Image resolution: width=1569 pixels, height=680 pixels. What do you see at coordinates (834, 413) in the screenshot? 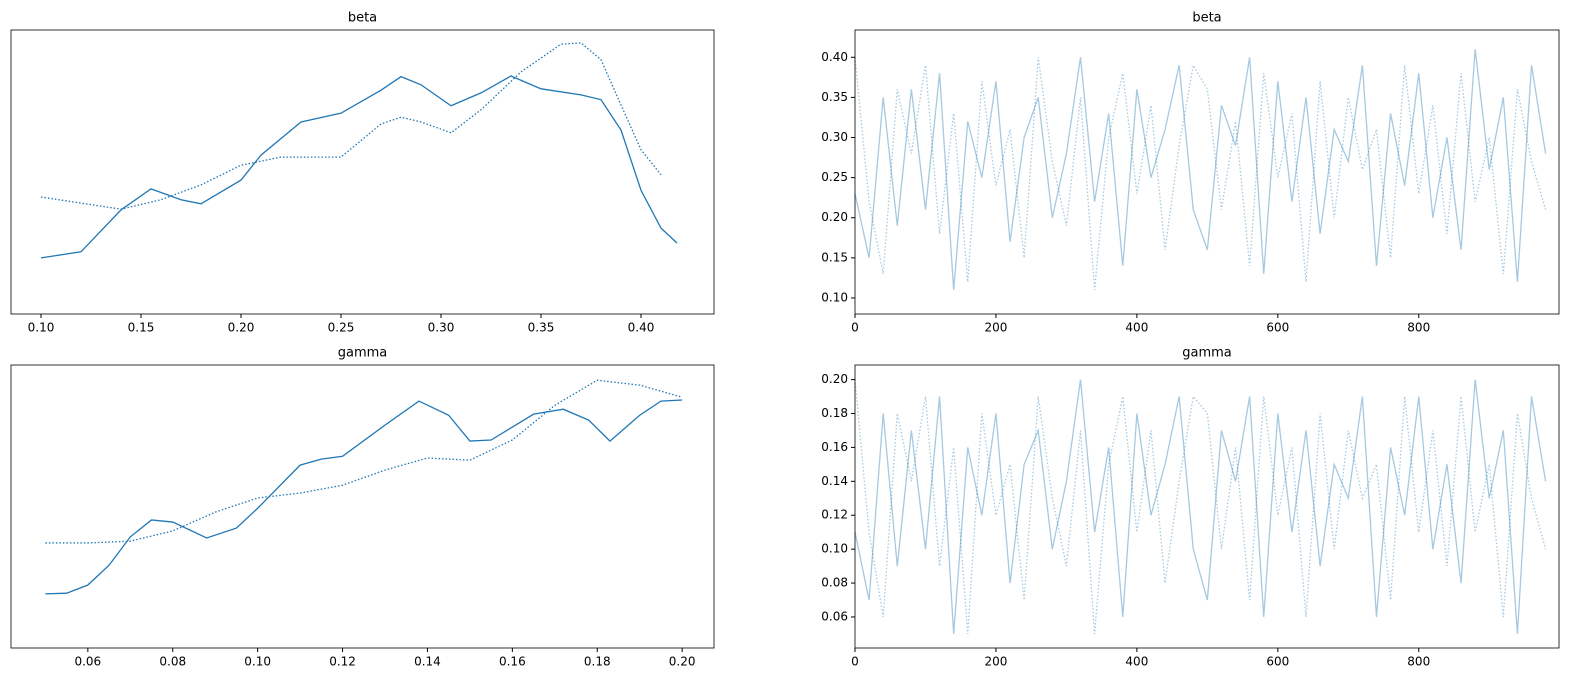
I see `y-tick-label: 0.18` at bounding box center [834, 413].